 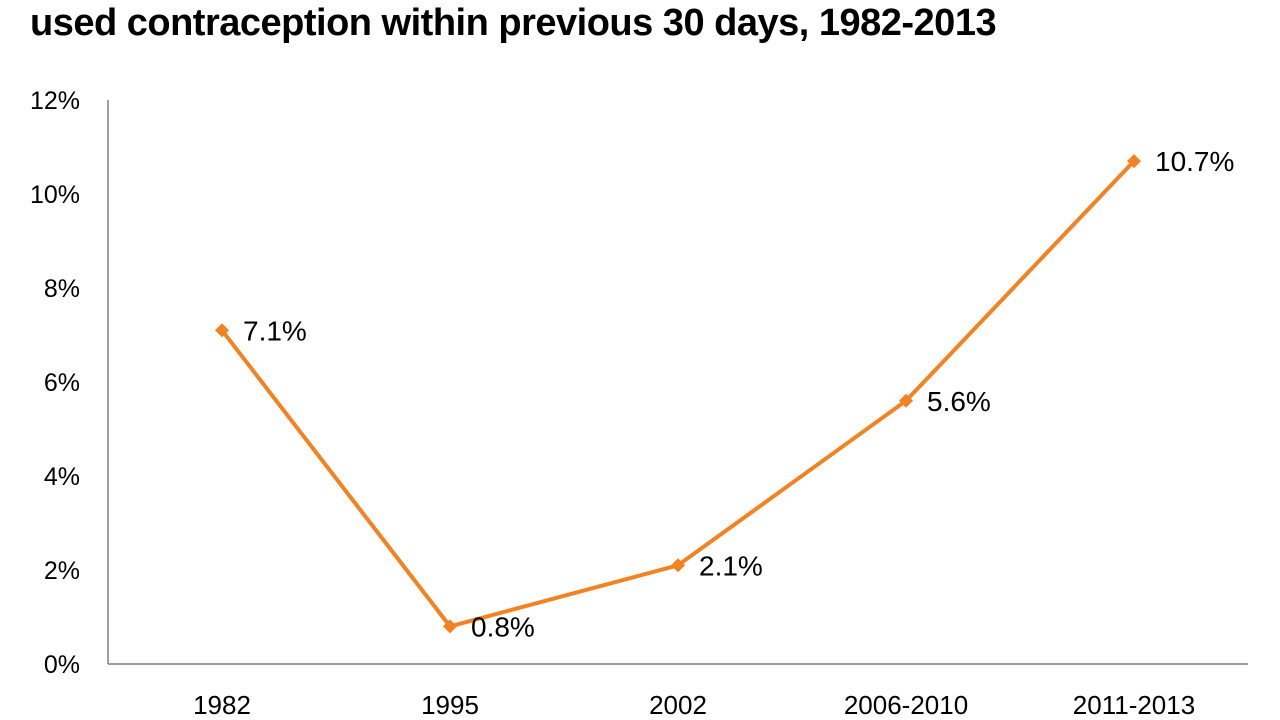 What do you see at coordinates (222, 705) in the screenshot?
I see `x-tick-label: 1982` at bounding box center [222, 705].